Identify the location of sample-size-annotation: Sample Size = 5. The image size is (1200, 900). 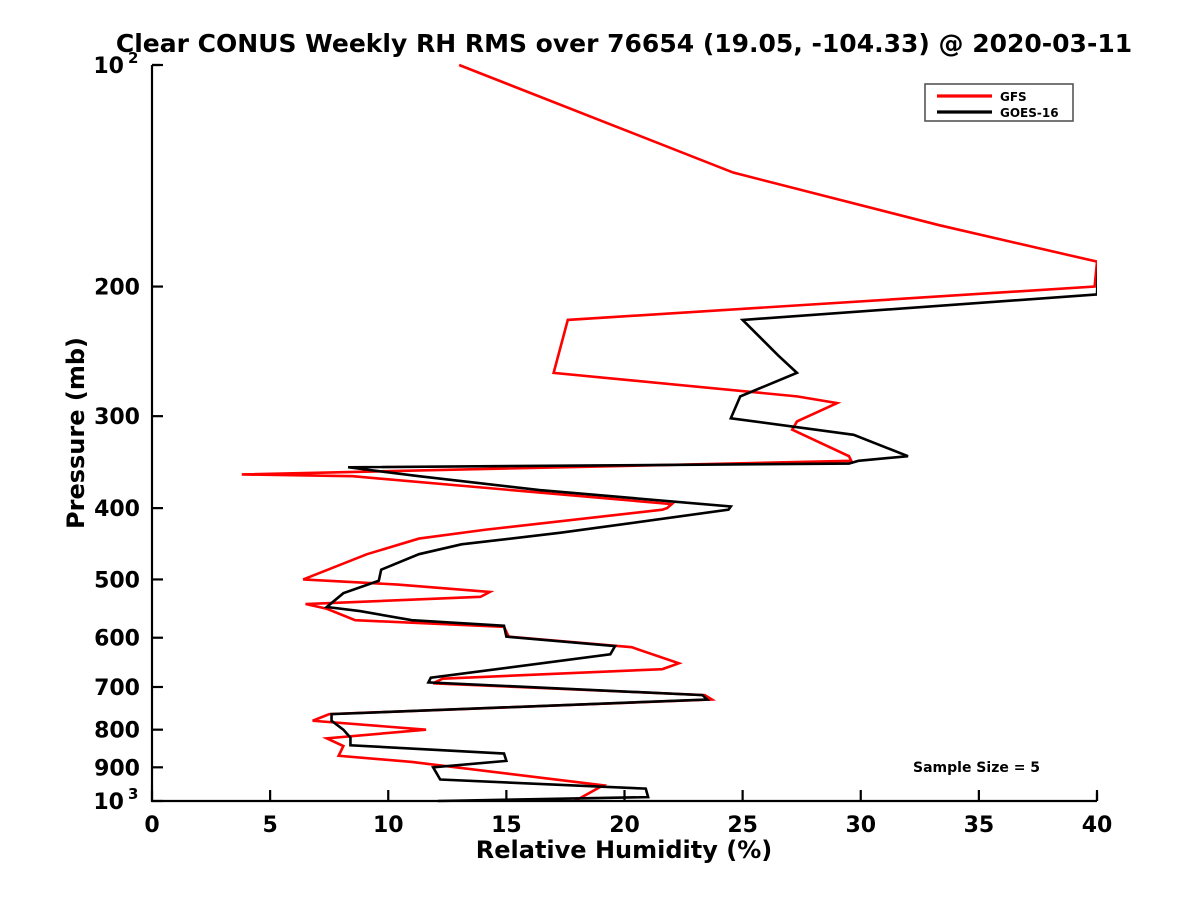
(976, 768).